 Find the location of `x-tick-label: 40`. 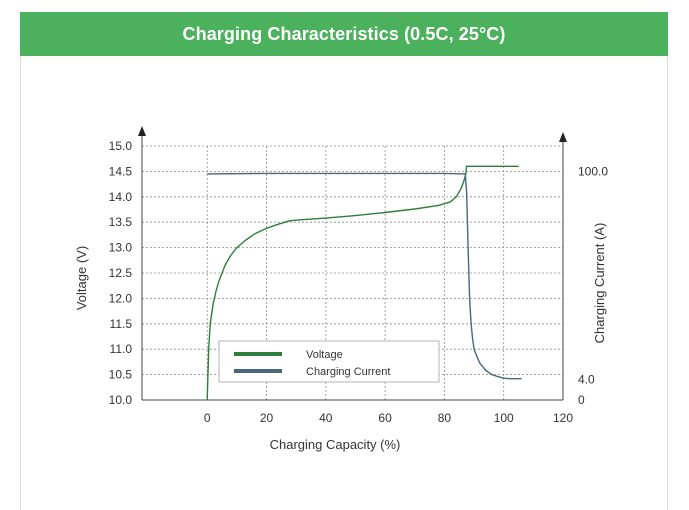

x-tick-label: 40 is located at coordinates (326, 418).